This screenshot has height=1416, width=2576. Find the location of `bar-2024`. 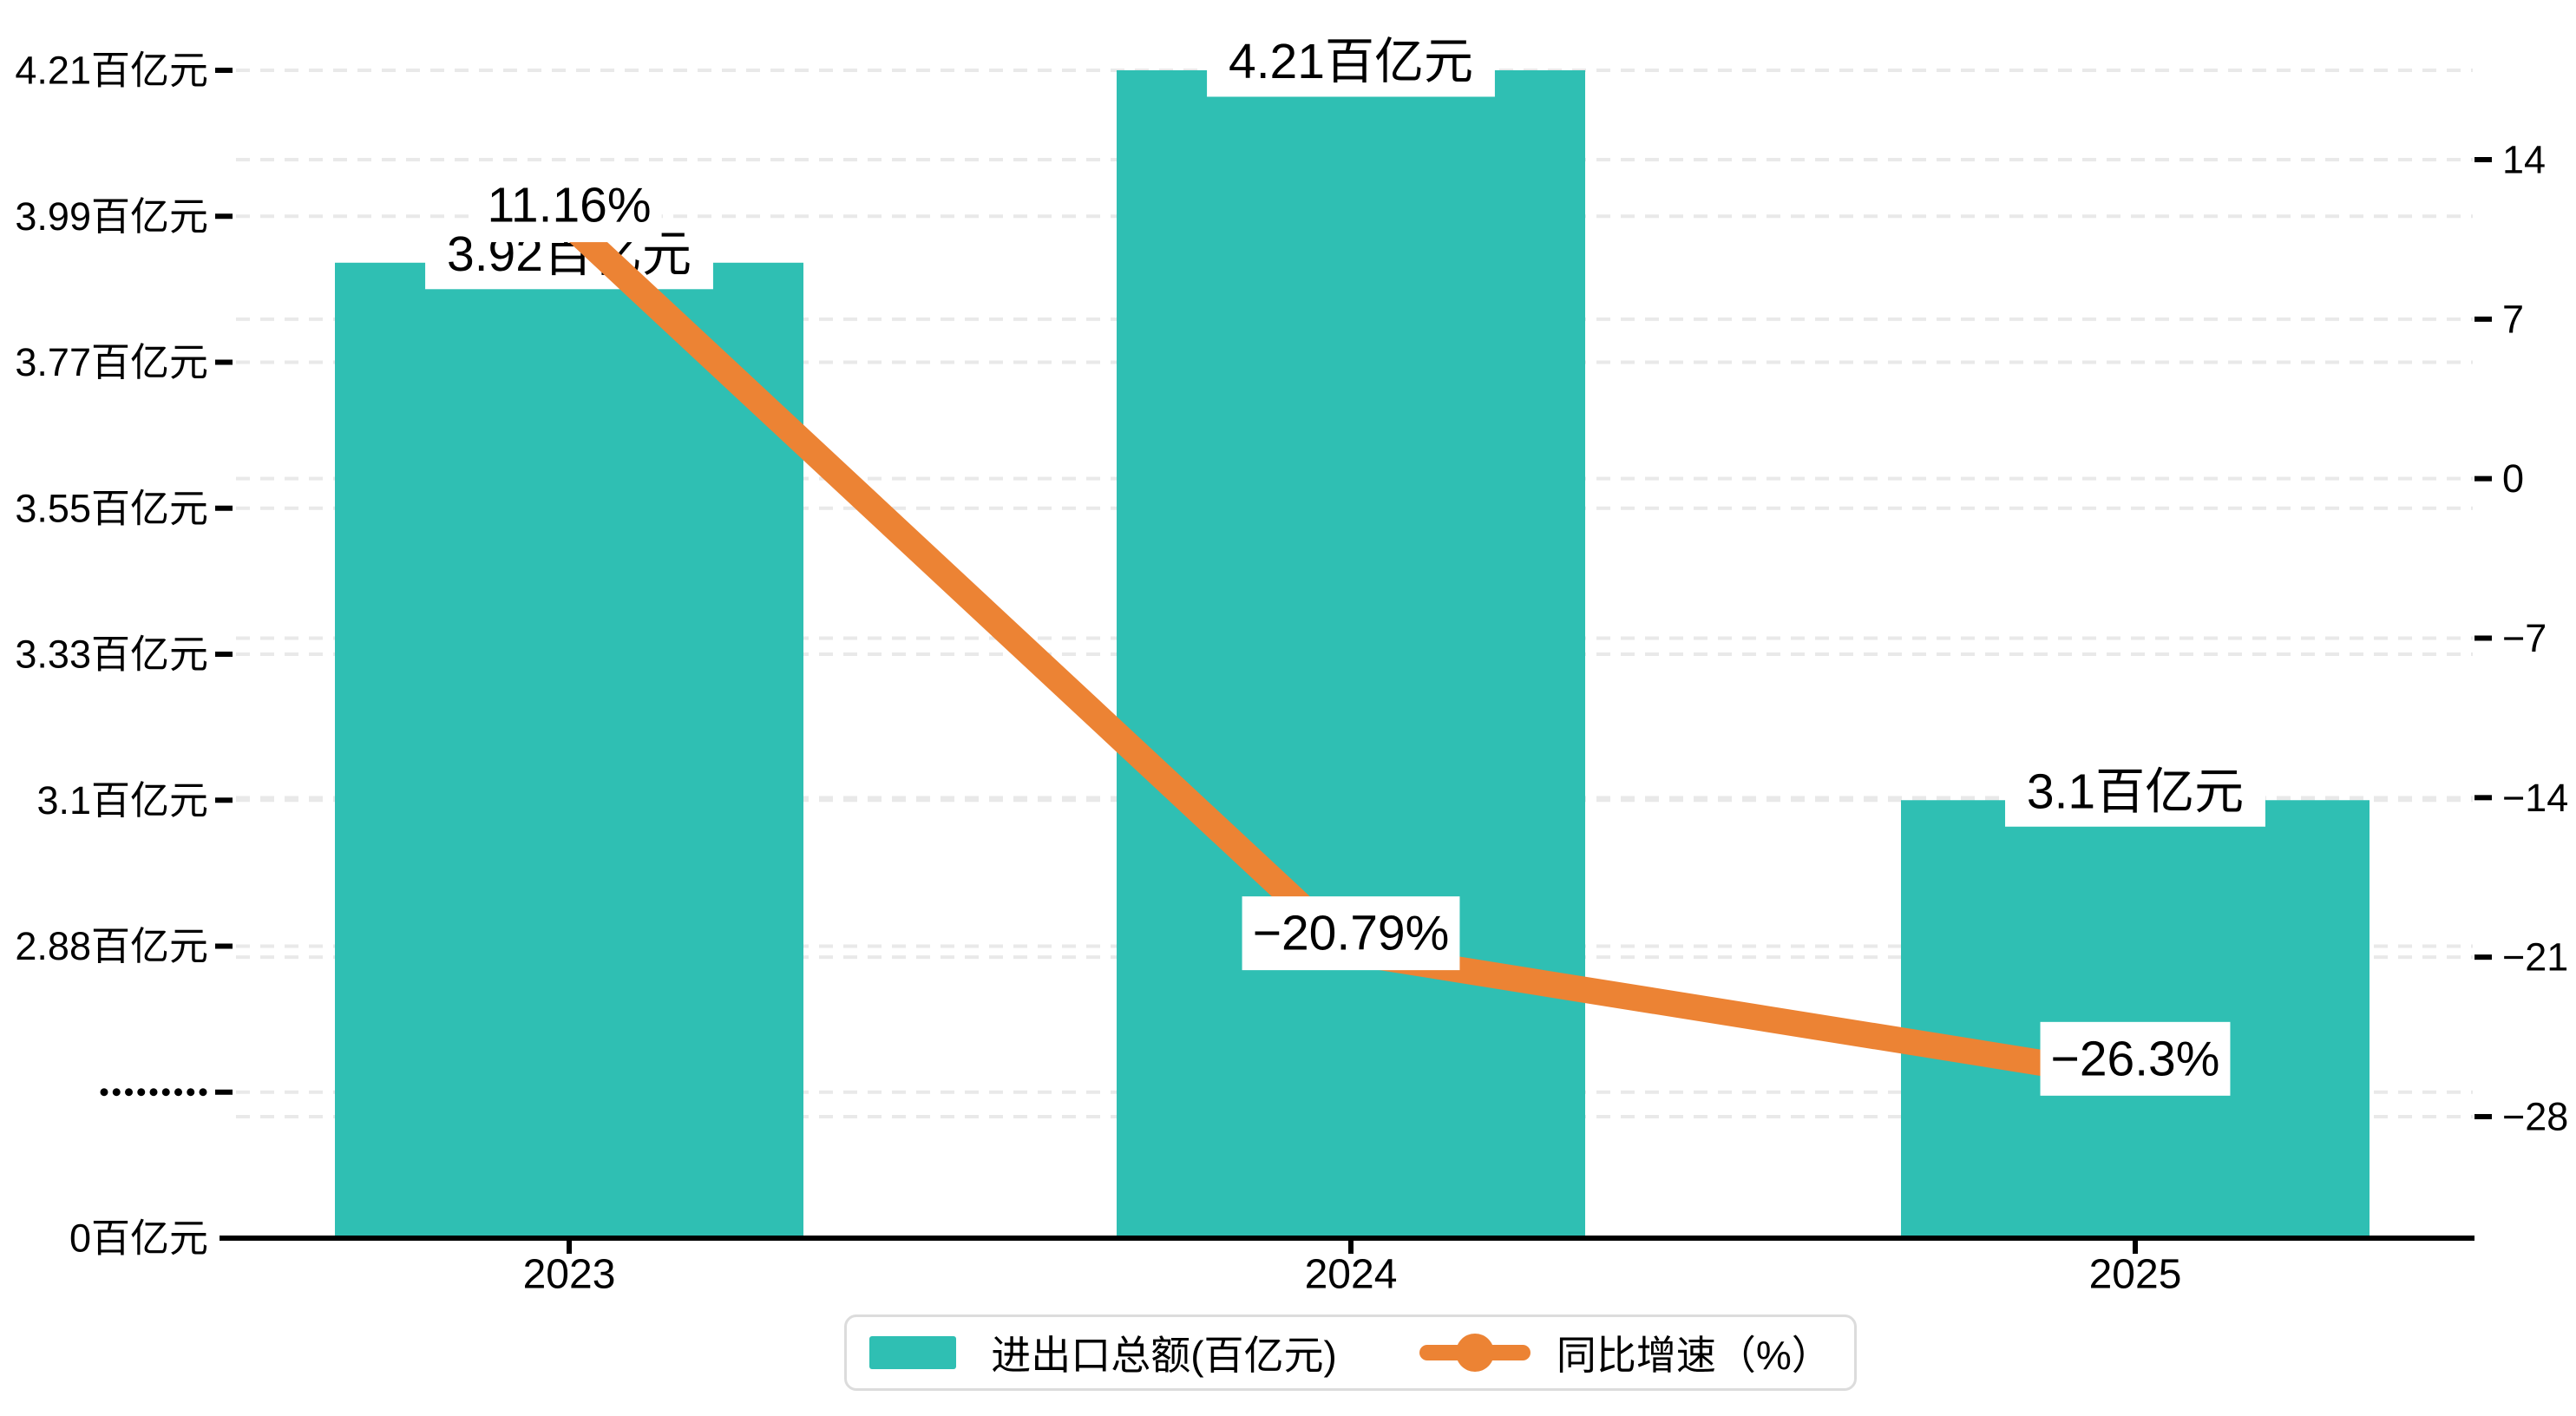

bar-2024 is located at coordinates (1351, 654).